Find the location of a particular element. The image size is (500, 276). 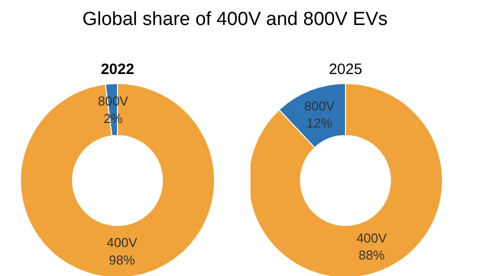

chart-title: 2025 is located at coordinates (345, 69).